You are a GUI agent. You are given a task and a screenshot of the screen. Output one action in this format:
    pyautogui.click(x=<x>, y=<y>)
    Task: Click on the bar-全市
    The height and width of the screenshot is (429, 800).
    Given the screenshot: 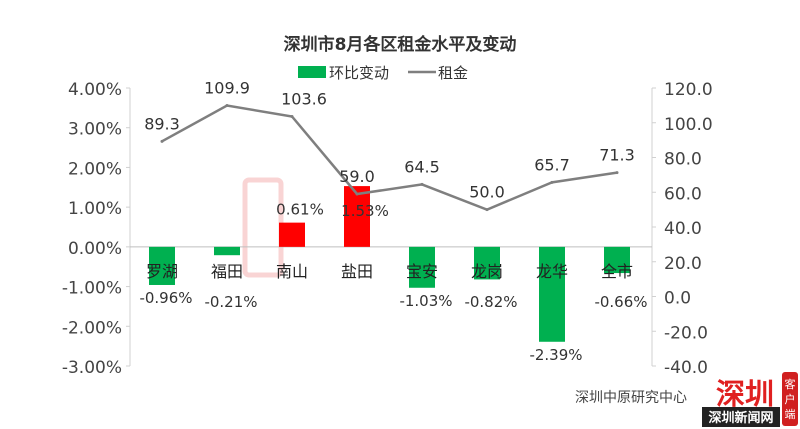 What is the action you would take?
    pyautogui.click(x=617, y=260)
    